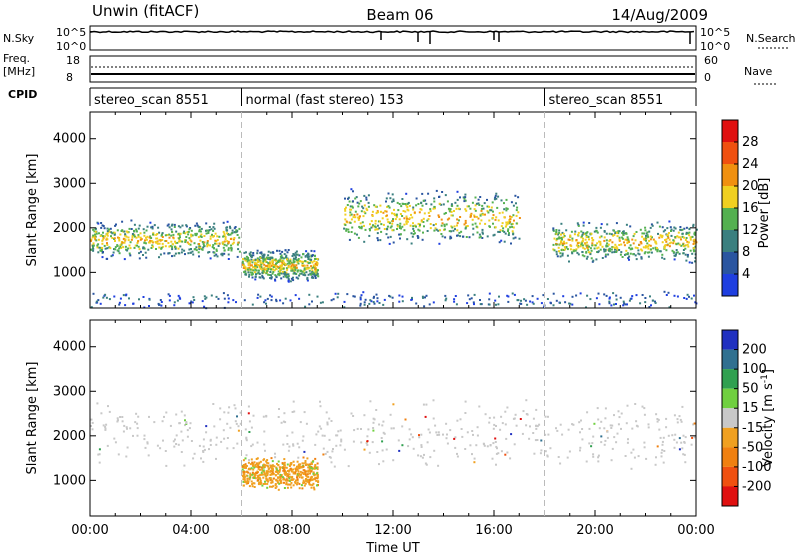  What do you see at coordinates (89, 530) in the screenshot?
I see `x-tick-label: 00:00` at bounding box center [89, 530].